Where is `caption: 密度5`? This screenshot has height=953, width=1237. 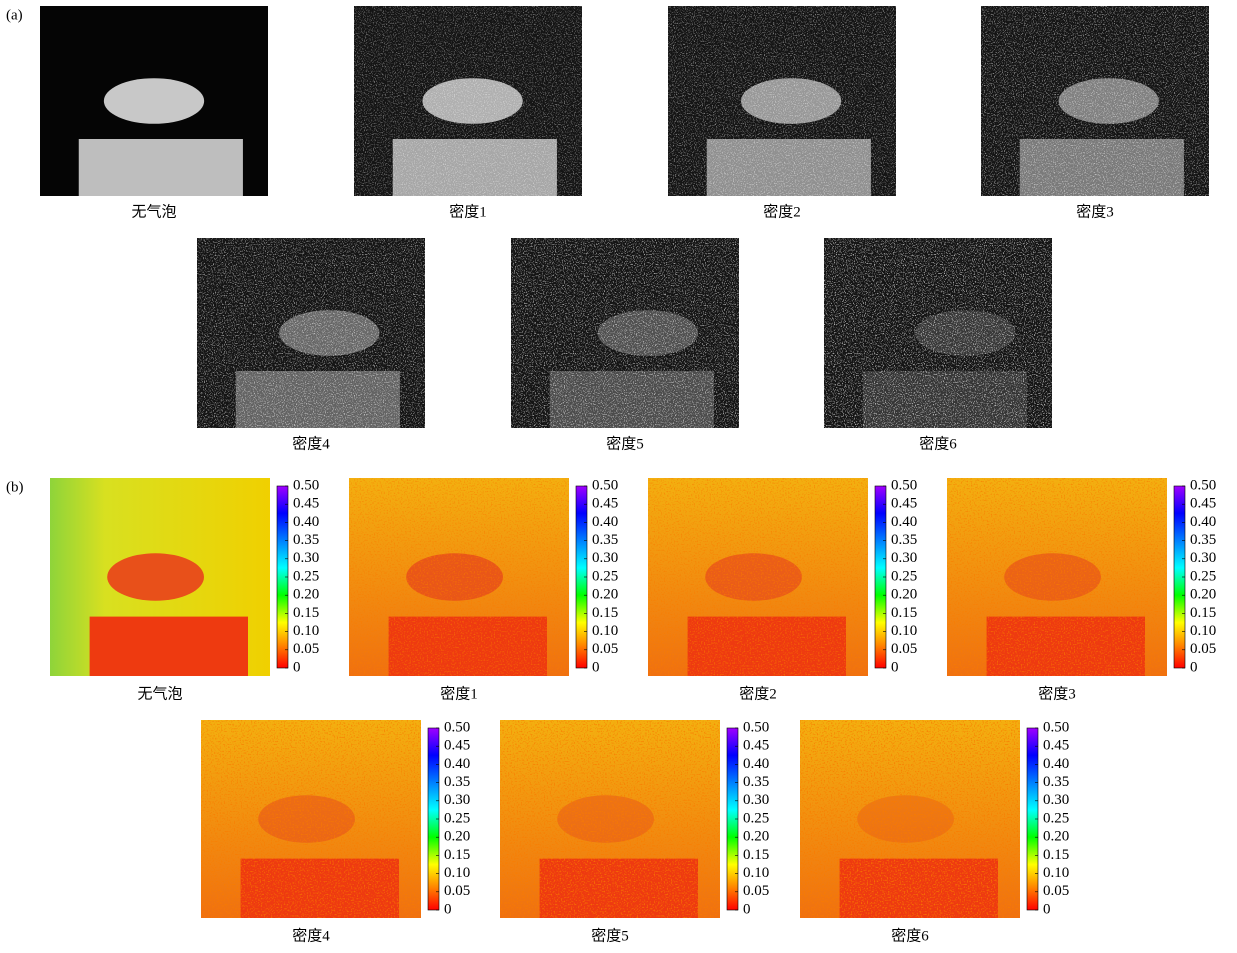 caption: 密度5 is located at coordinates (625, 443).